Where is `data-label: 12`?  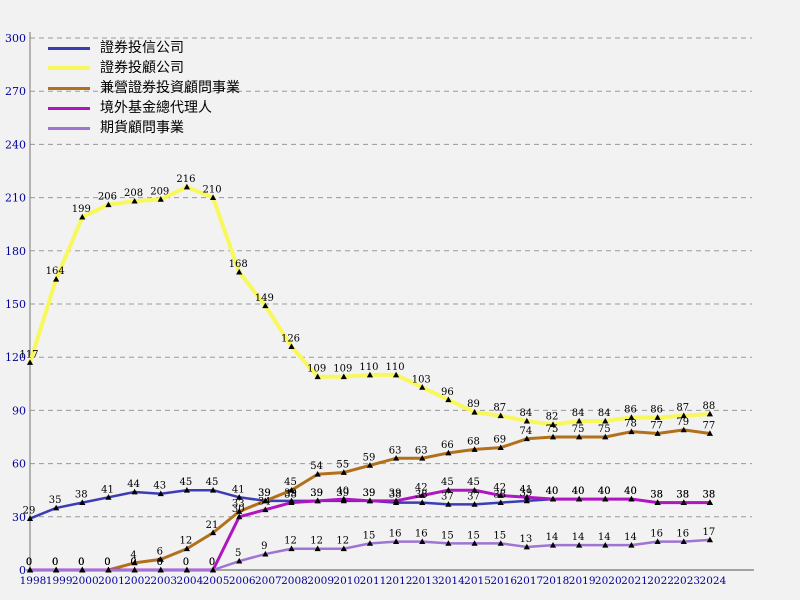 data-label: 12 is located at coordinates (290, 541).